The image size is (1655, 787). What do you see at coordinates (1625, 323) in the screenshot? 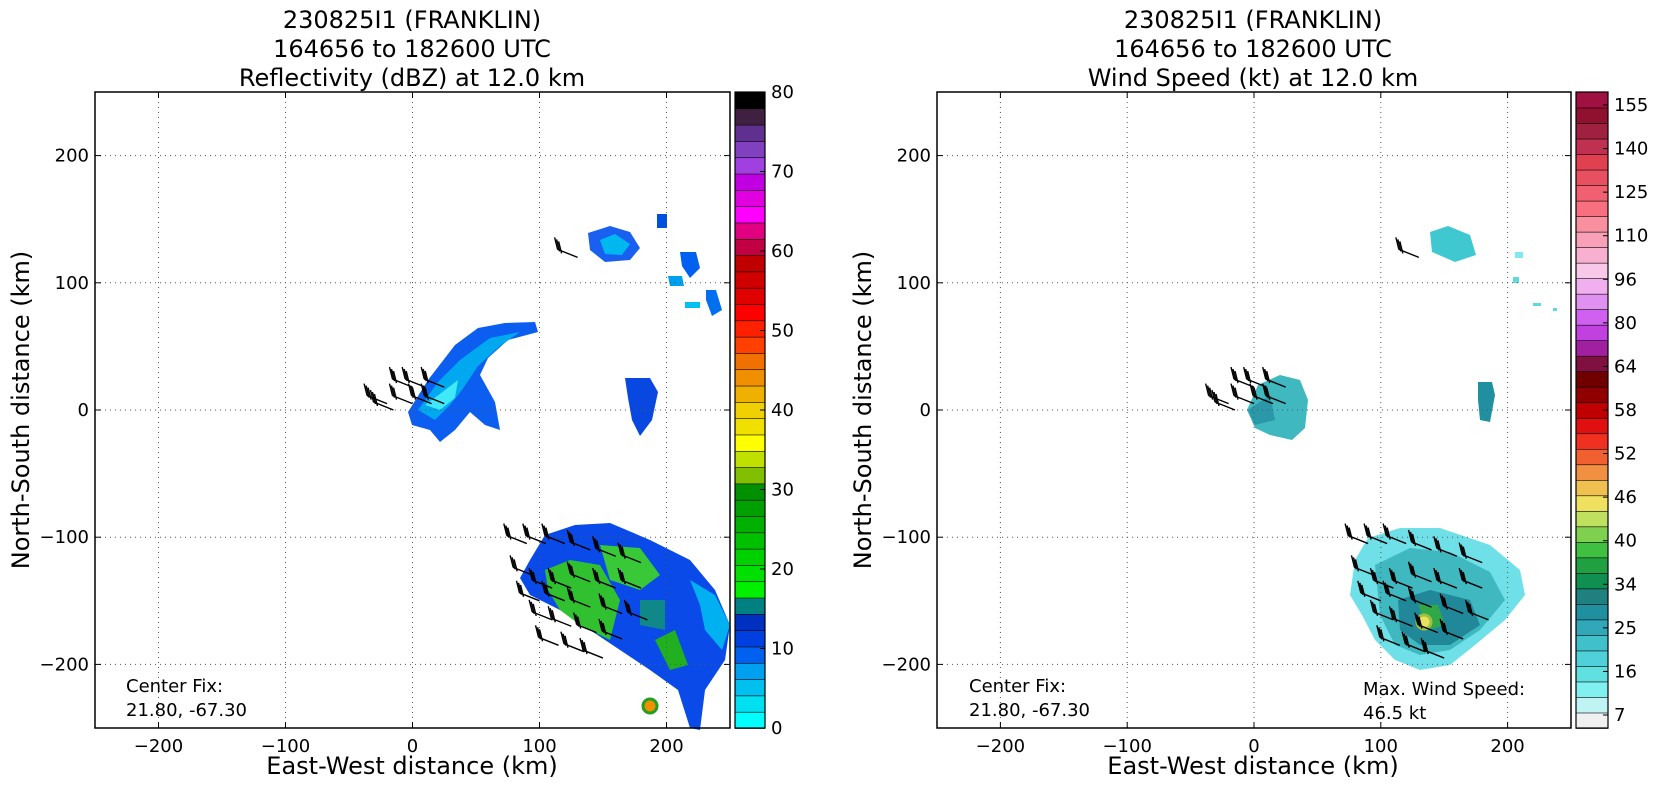
I see `colorbar-tick-label: 80` at bounding box center [1625, 323].